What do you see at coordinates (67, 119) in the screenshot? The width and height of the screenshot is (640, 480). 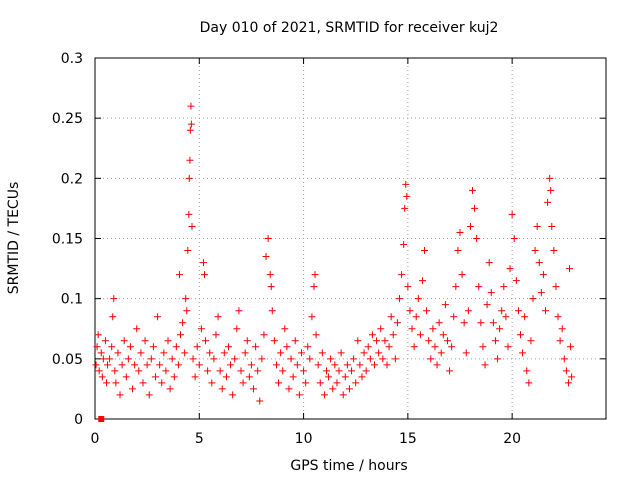 I see `y-tick-label: 0.25` at bounding box center [67, 119].